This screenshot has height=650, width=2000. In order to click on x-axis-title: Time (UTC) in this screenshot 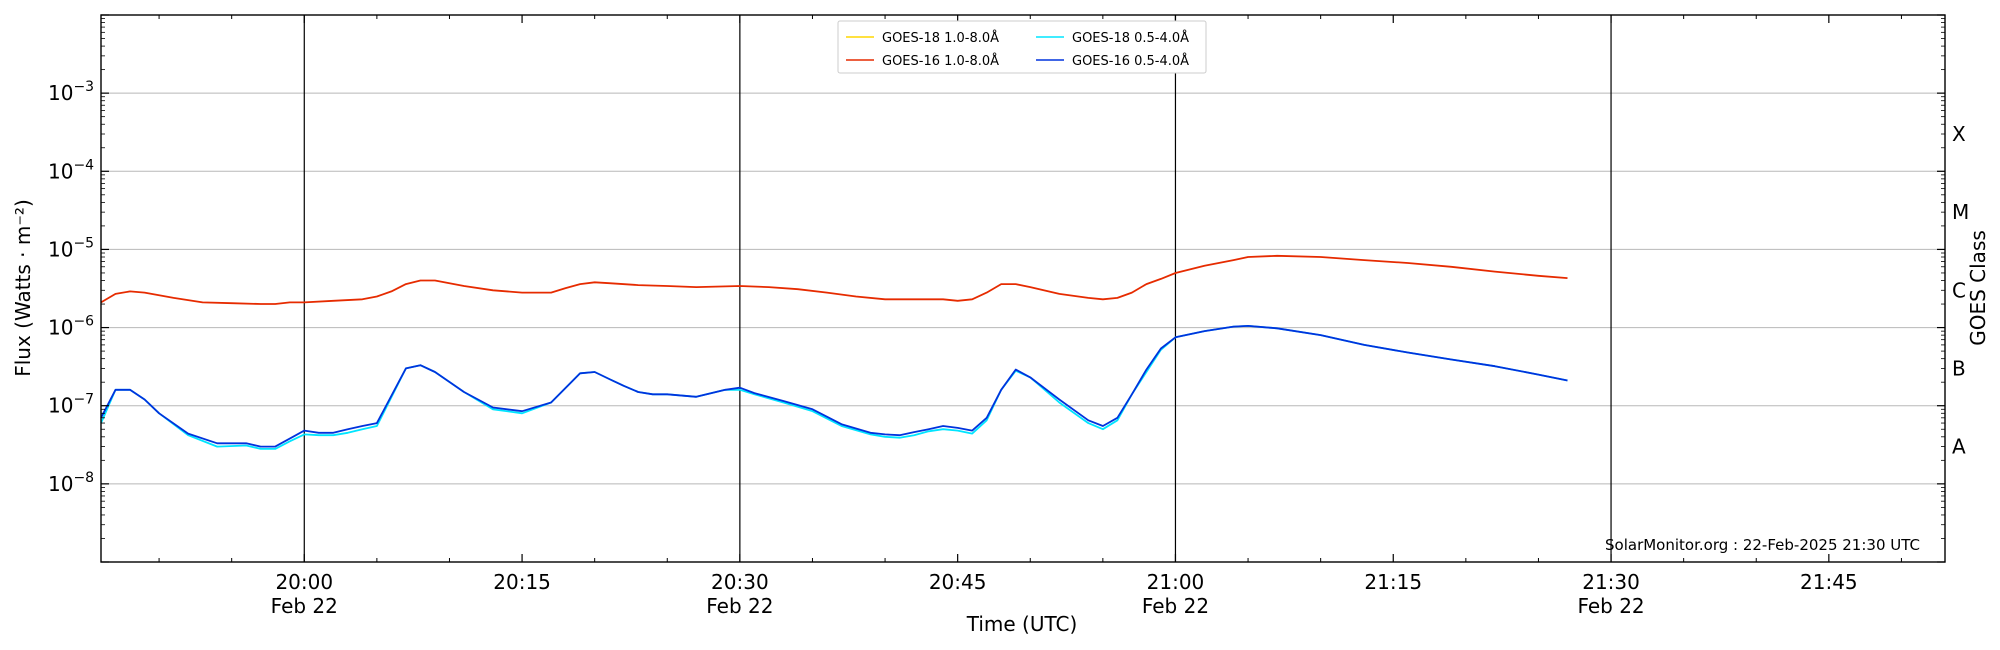, I will do `click(1022, 624)`.